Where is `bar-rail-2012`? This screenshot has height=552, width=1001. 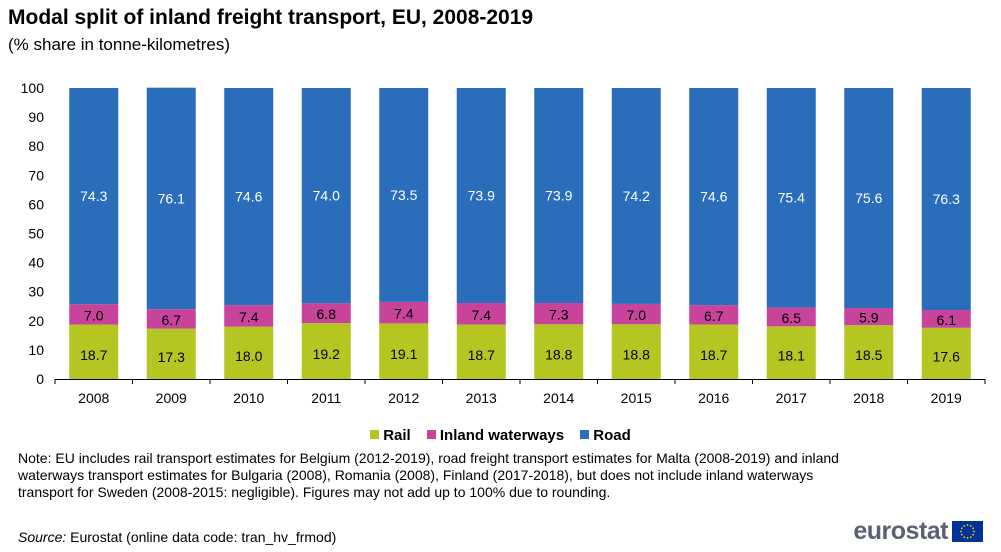 bar-rail-2012 is located at coordinates (404, 351).